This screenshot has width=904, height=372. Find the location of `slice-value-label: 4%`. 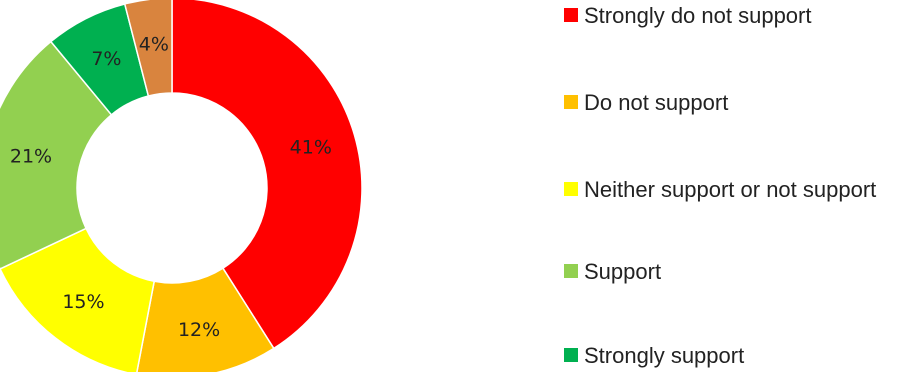

slice-value-label: 4% is located at coordinates (154, 45).